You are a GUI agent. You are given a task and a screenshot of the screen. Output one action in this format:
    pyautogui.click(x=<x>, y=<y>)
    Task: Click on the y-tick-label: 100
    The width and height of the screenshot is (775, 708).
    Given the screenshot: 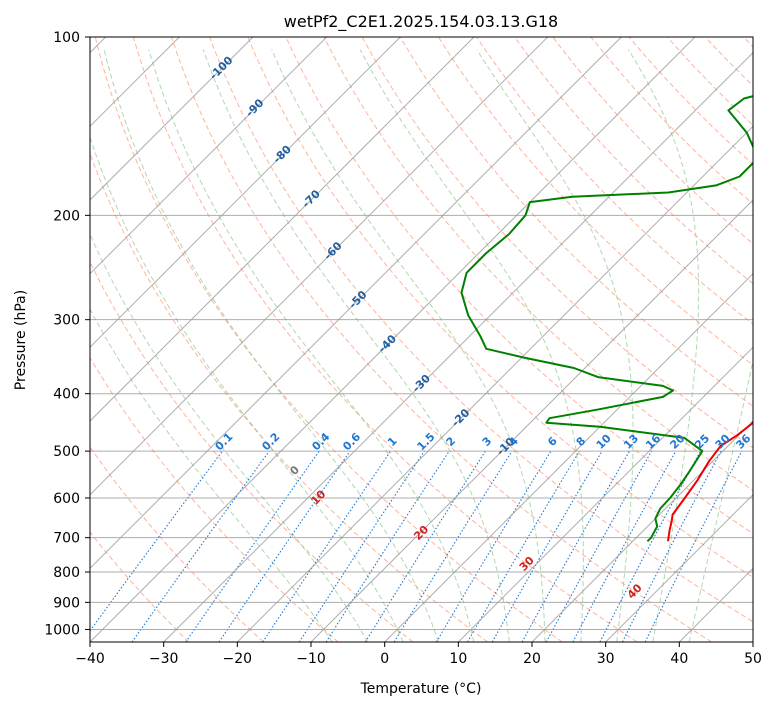 What is the action you would take?
    pyautogui.click(x=66, y=38)
    